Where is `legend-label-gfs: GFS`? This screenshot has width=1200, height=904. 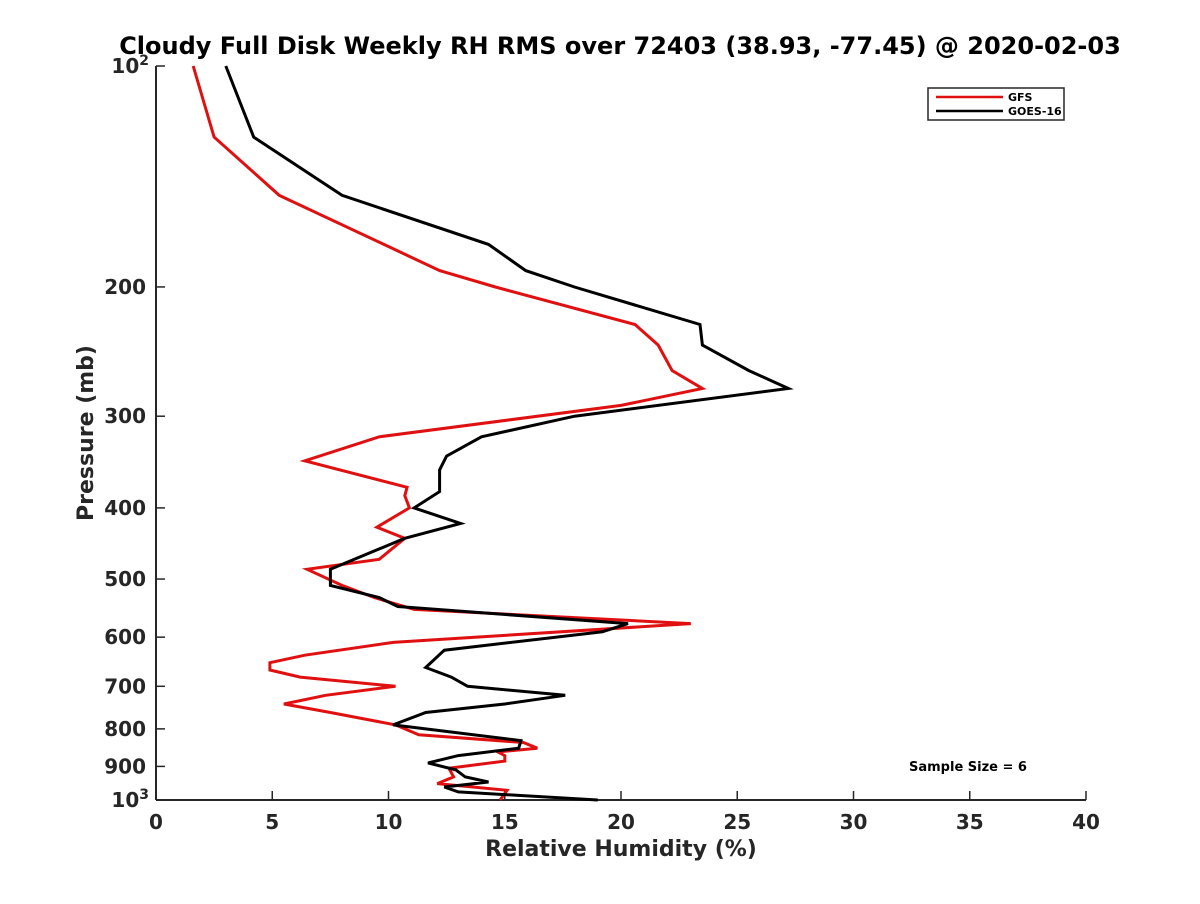 legend-label-gfs: GFS is located at coordinates (1020, 97).